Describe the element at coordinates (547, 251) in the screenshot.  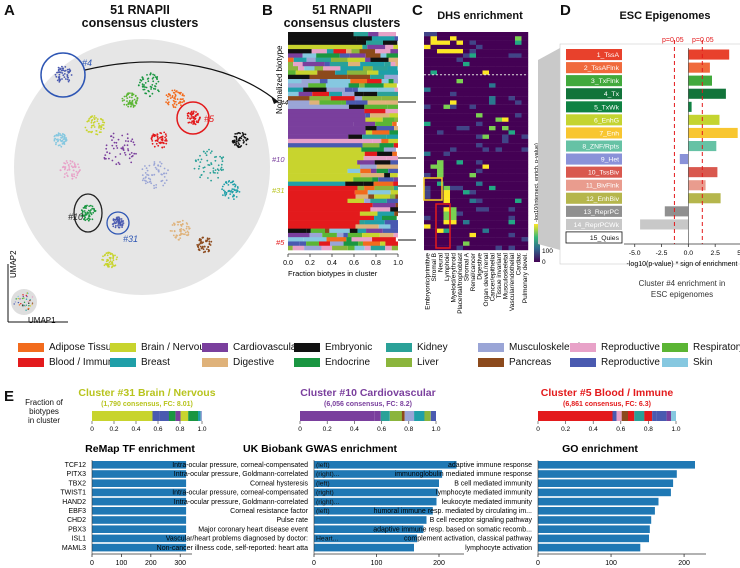
I see `colorbar-tick-100: 100` at that location.